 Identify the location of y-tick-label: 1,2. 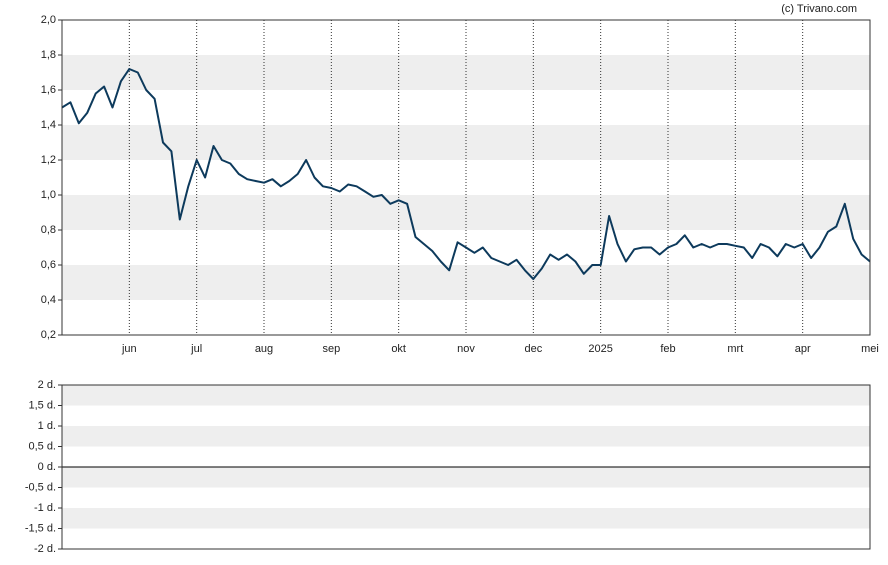
(48, 160).